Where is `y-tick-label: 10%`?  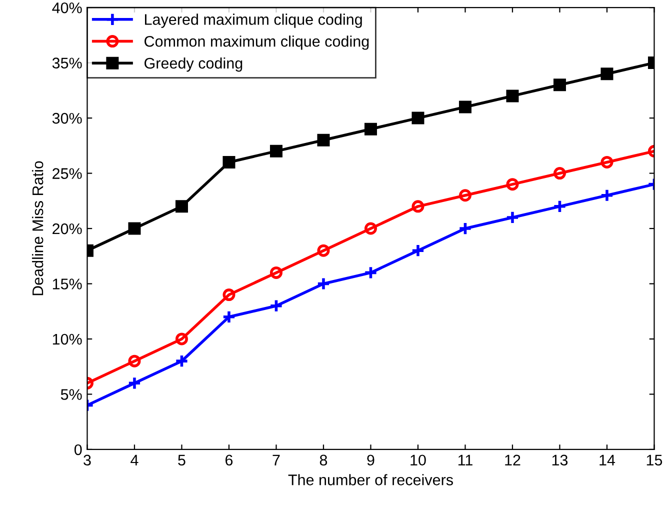 y-tick-label: 10% is located at coordinates (67, 339).